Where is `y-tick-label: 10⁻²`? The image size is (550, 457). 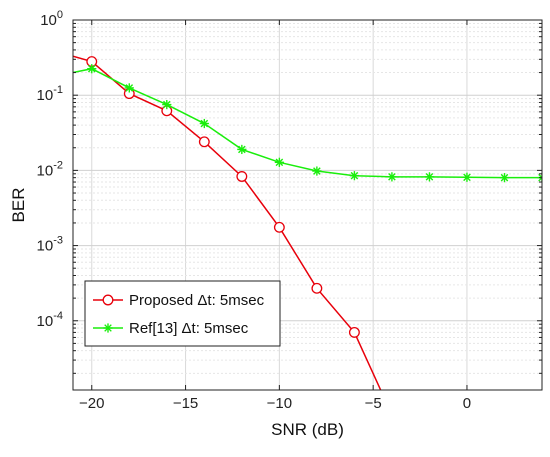 y-tick-label: 10⁻² is located at coordinates (50, 169).